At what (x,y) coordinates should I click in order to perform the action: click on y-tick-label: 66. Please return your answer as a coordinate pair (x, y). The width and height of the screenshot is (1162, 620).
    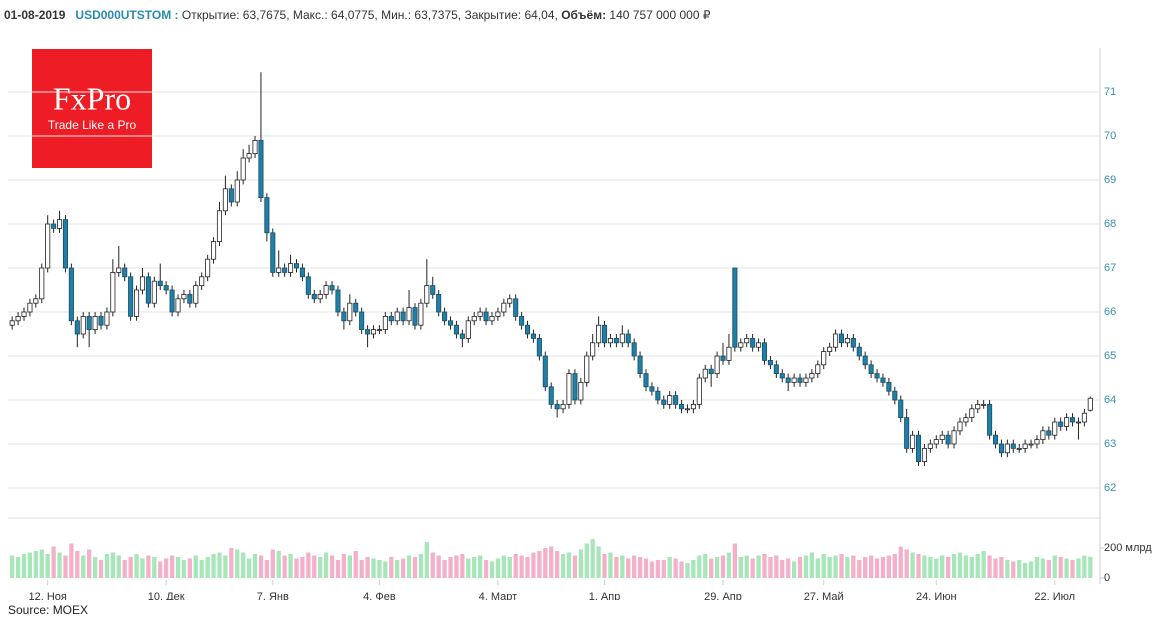
    Looking at the image, I should click on (1110, 312).